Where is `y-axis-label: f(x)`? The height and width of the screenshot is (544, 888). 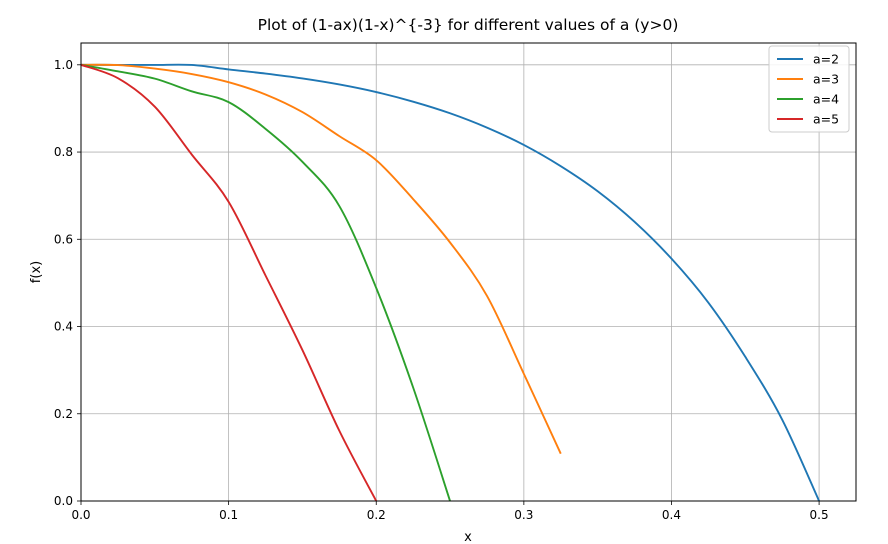
y-axis-label: f(x) is located at coordinates (36, 272).